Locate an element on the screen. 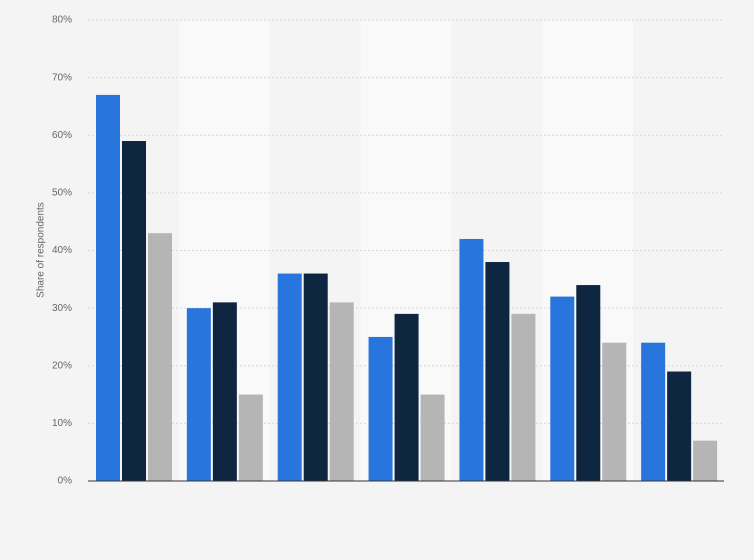 Image resolution: width=754 pixels, height=560 pixels. y-tick-label: 10% is located at coordinates (62, 423).